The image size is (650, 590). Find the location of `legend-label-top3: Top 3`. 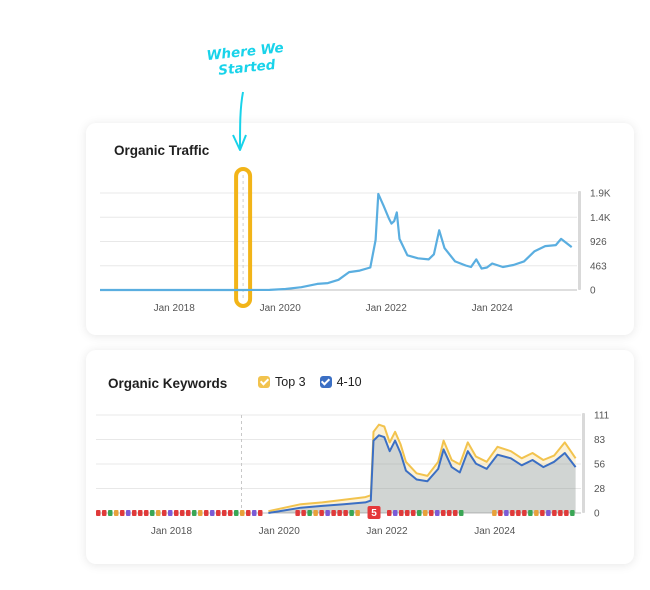

legend-label-top3: Top 3 is located at coordinates (290, 382).